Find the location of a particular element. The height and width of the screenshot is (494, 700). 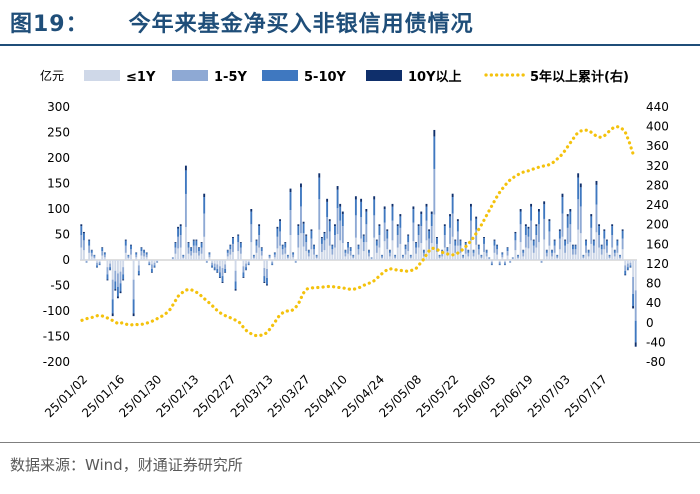

left-axis-tick-label: 300 is located at coordinates (58, 107).